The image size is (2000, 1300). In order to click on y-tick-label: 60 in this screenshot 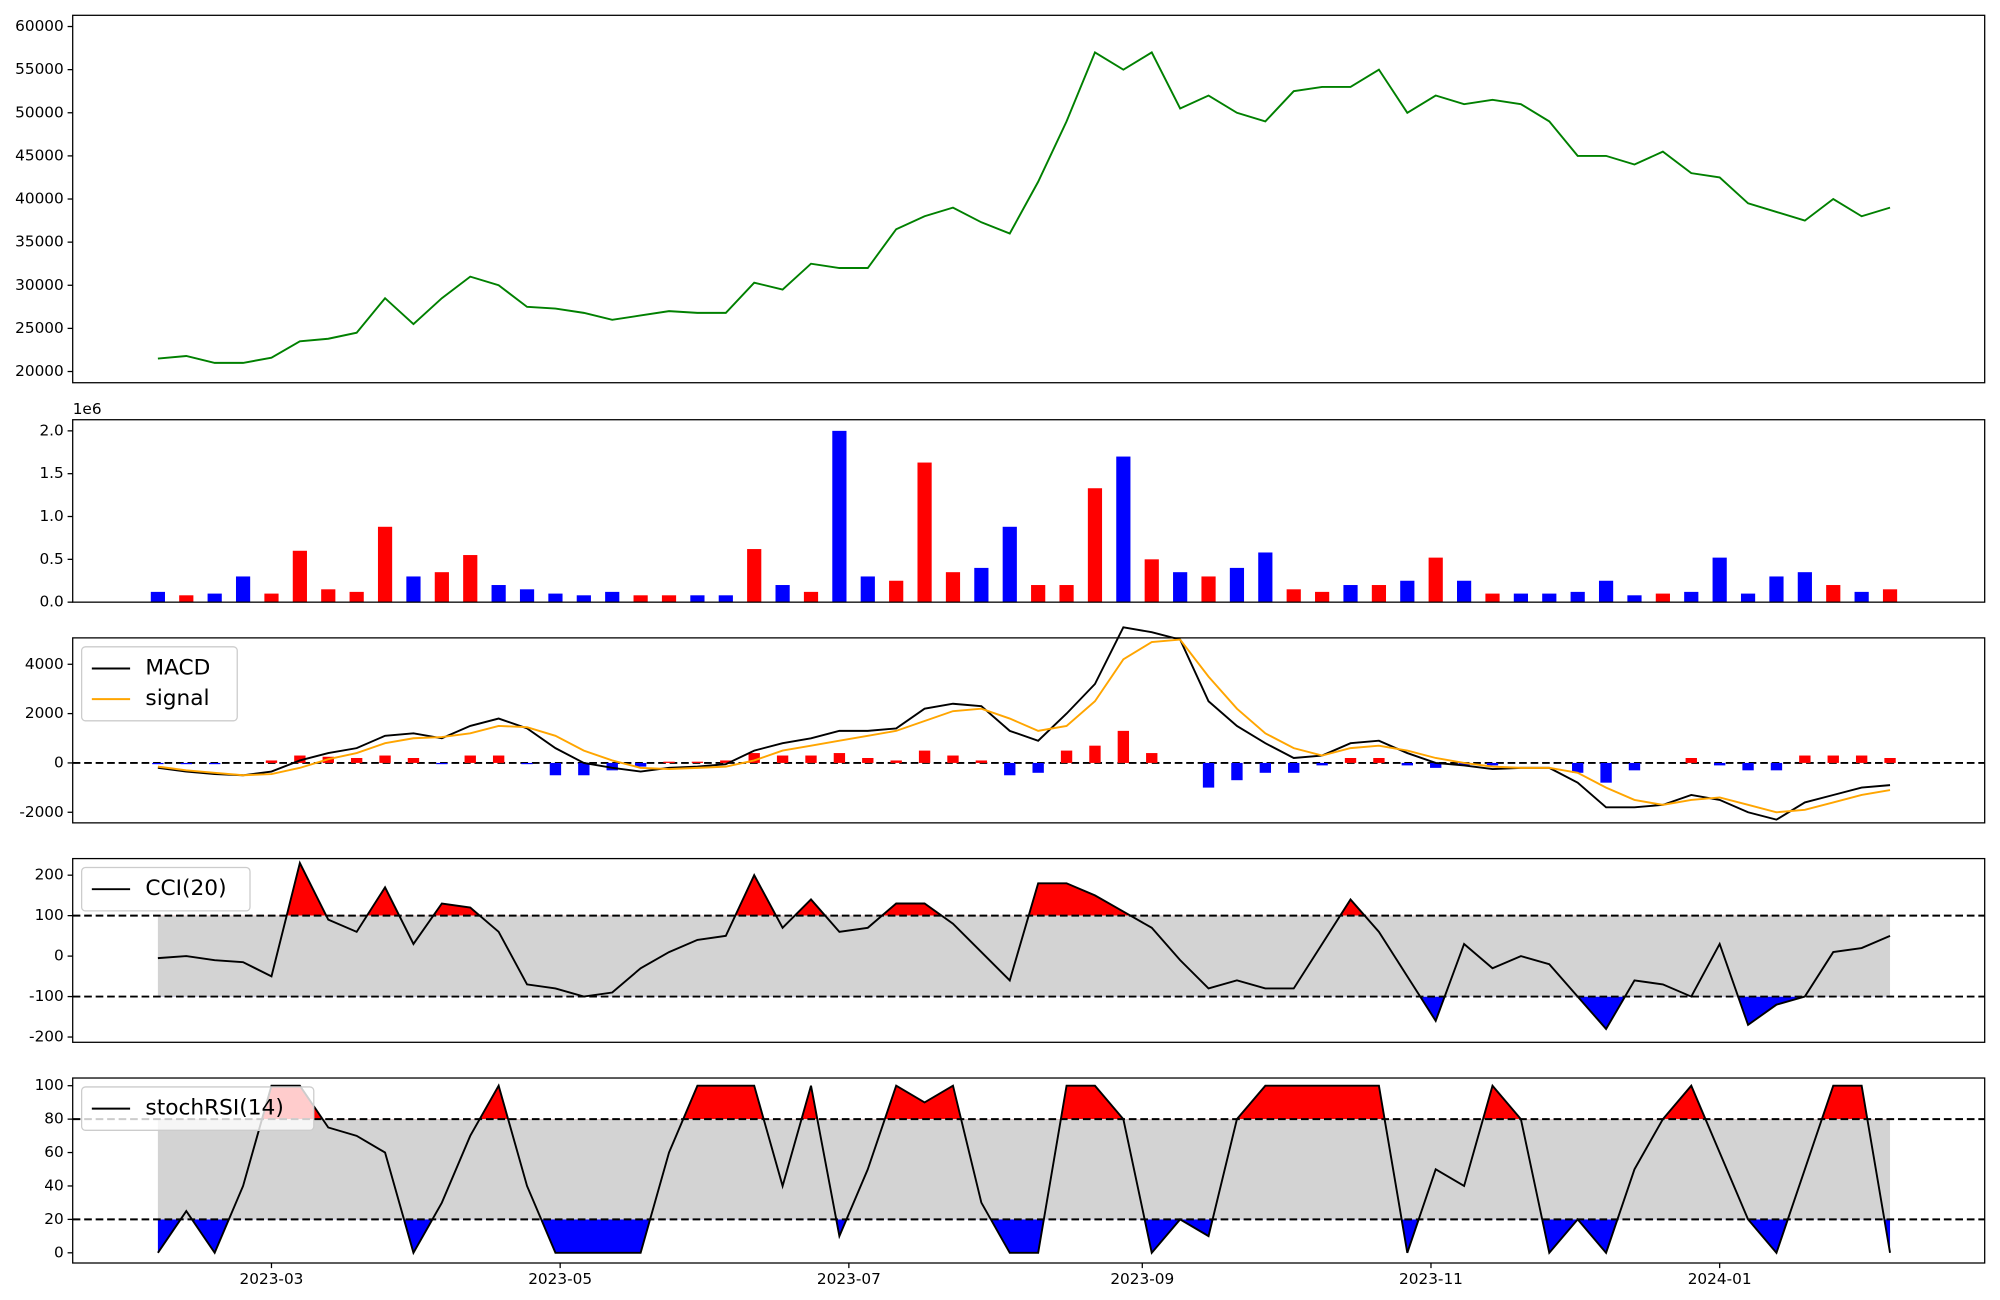, I will do `click(53, 1152)`.